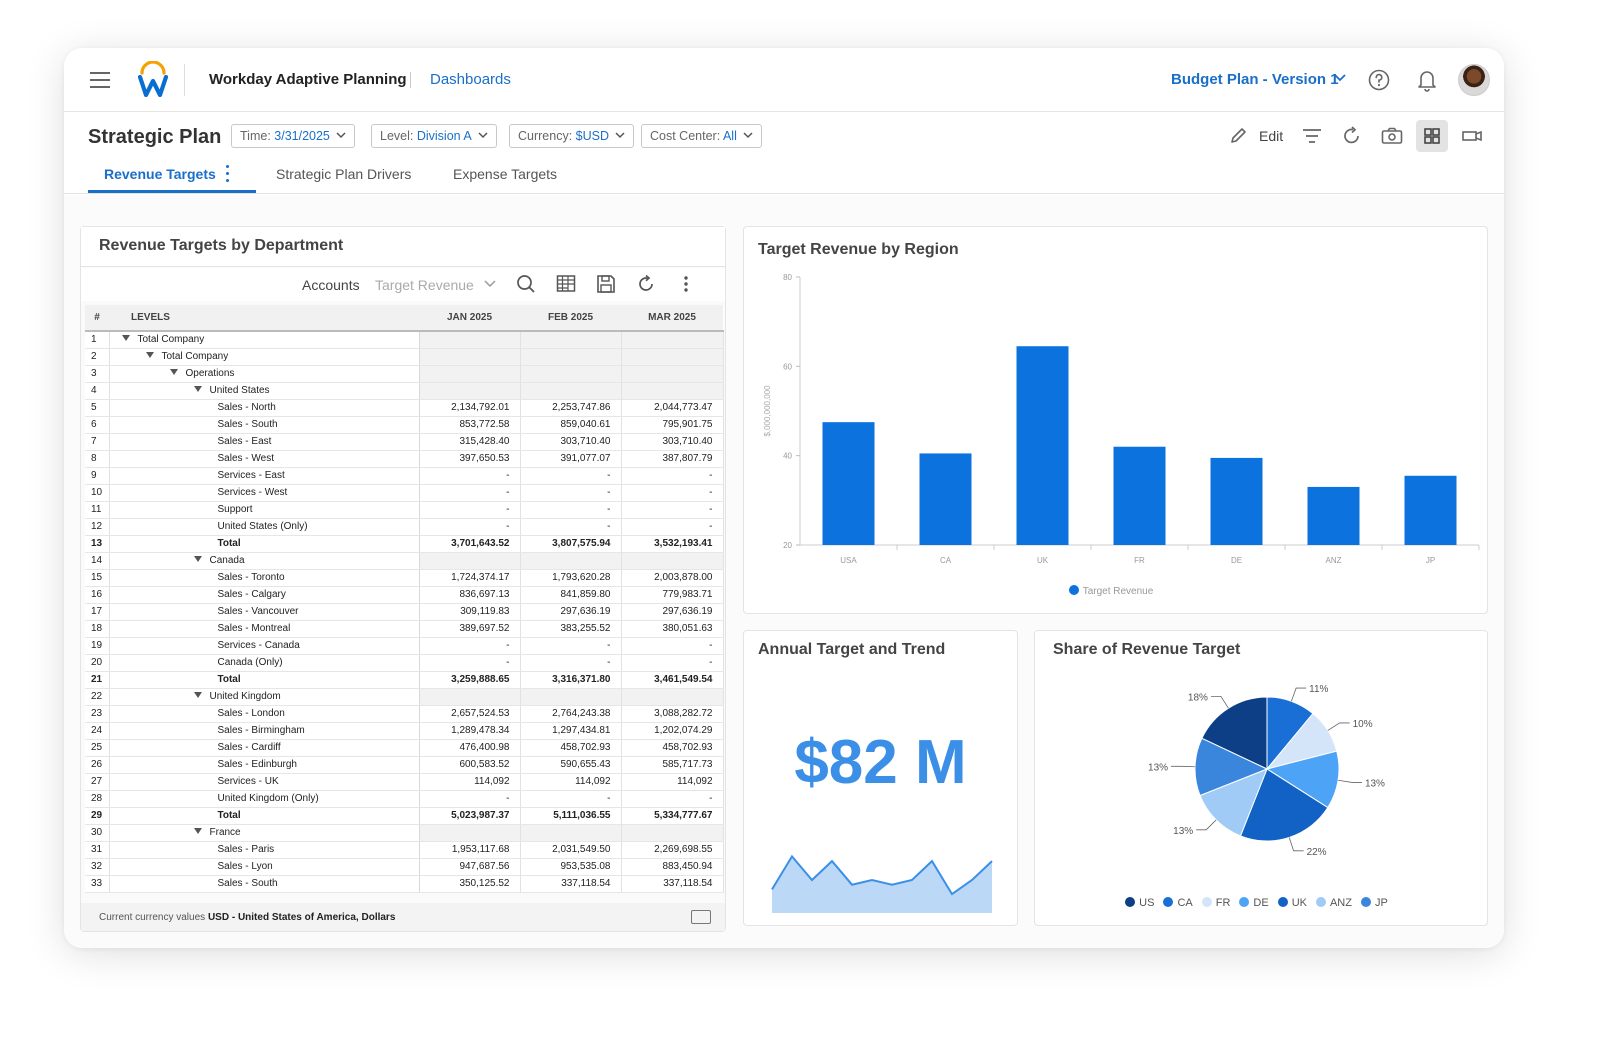 The width and height of the screenshot is (1600, 1049). Describe the element at coordinates (100, 80) in the screenshot. I see `hamburger-menu-icon` at that location.